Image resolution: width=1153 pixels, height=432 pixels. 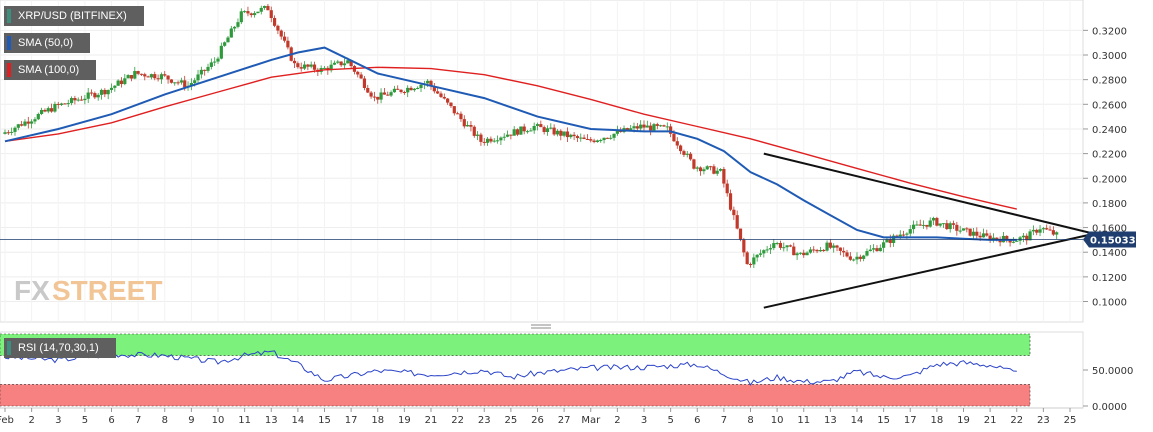 What do you see at coordinates (1109, 229) in the screenshot?
I see `price-tick-label: 0.1600` at bounding box center [1109, 229].